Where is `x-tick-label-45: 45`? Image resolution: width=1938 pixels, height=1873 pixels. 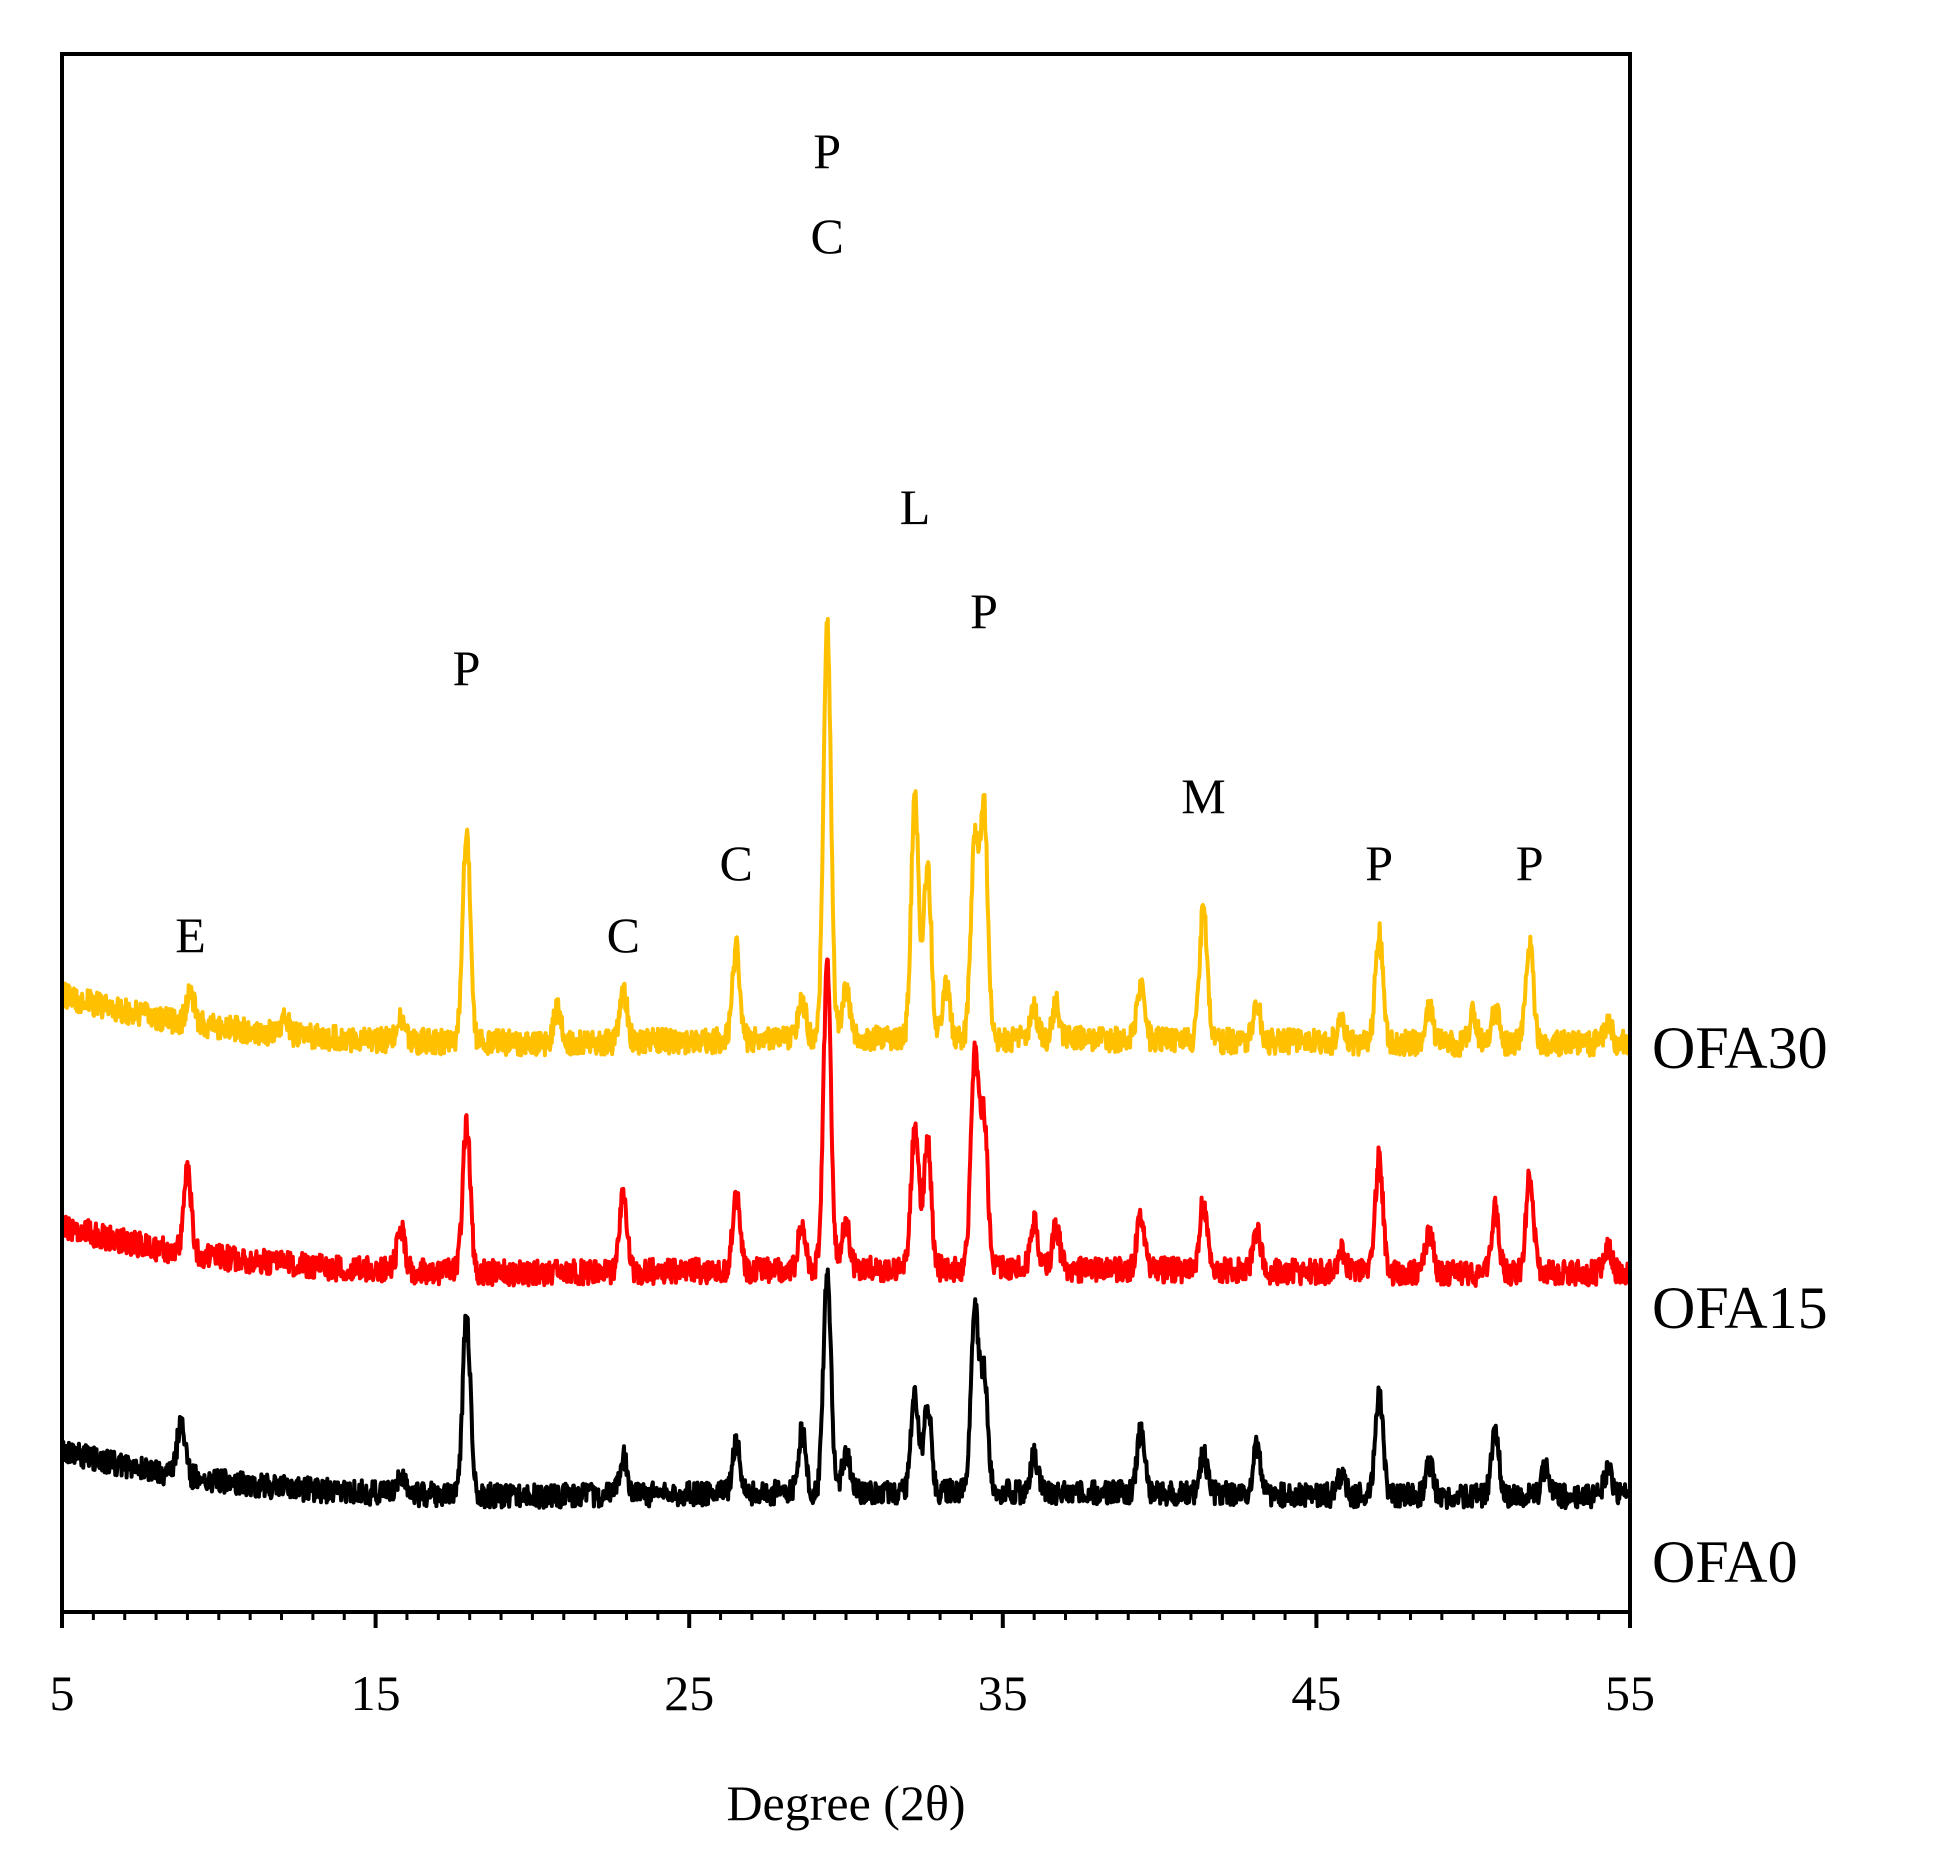 x-tick-label-45: 45 is located at coordinates (1316, 1693).